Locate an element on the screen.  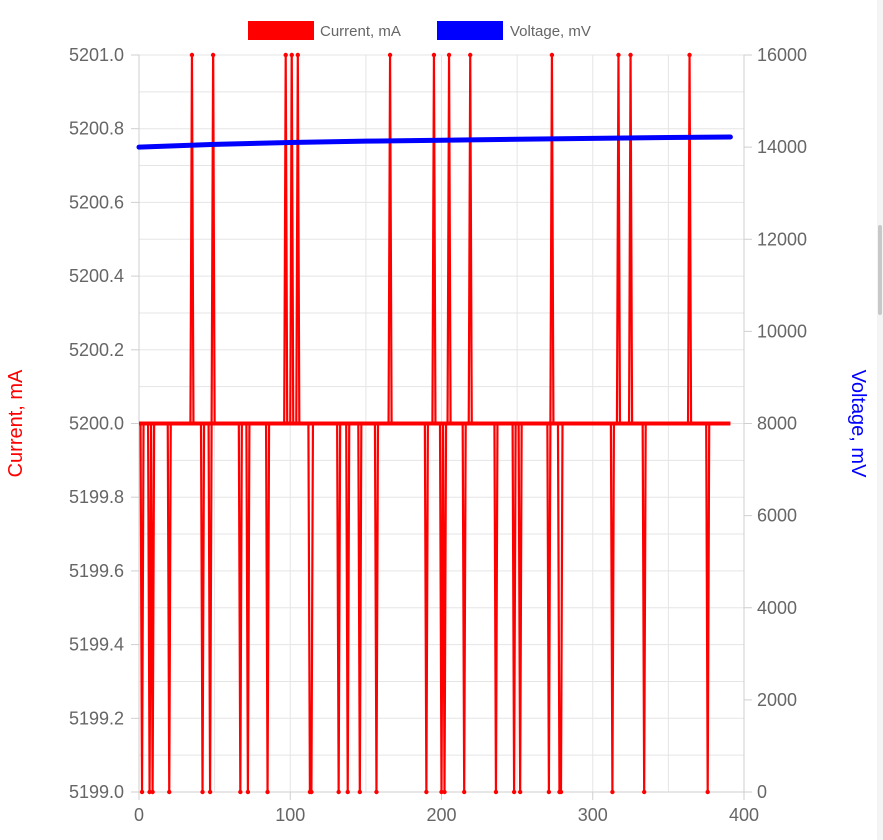
left-tick-label: 5199.0 is located at coordinates (96, 792).